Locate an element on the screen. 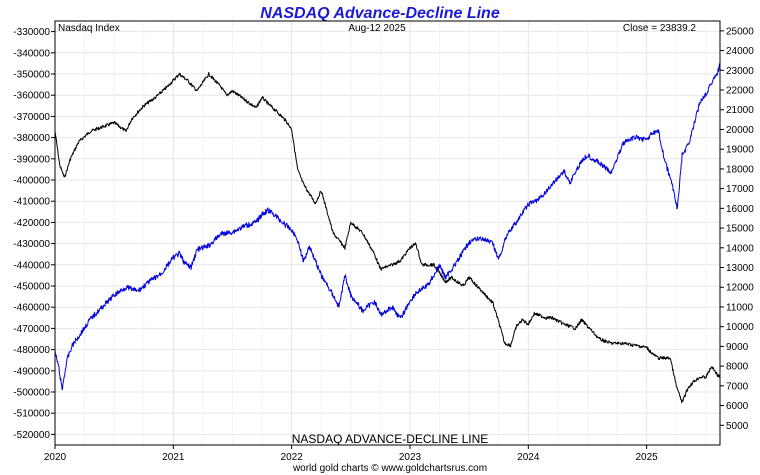 The height and width of the screenshot is (475, 760). left-tick-label: -420000 is located at coordinates (31, 223).